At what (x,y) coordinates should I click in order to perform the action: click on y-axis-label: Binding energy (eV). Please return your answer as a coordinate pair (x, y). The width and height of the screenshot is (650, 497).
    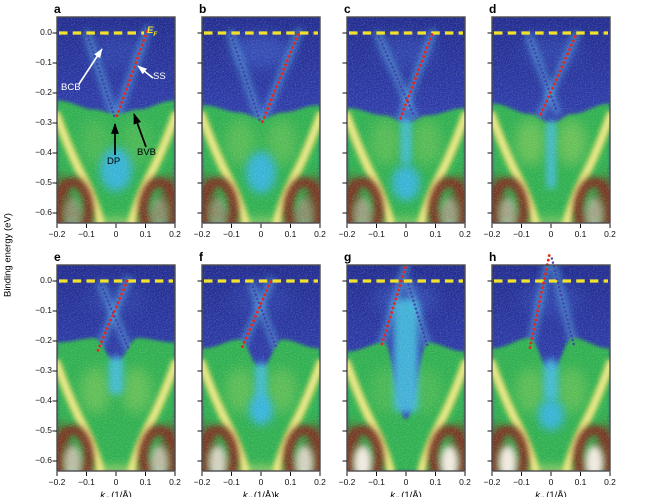
    Looking at the image, I should click on (8, 255).